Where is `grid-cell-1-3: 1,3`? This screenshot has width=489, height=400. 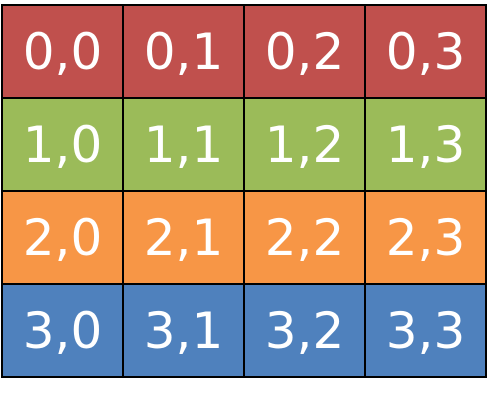 grid-cell-1-3: 1,3 is located at coordinates (425, 144).